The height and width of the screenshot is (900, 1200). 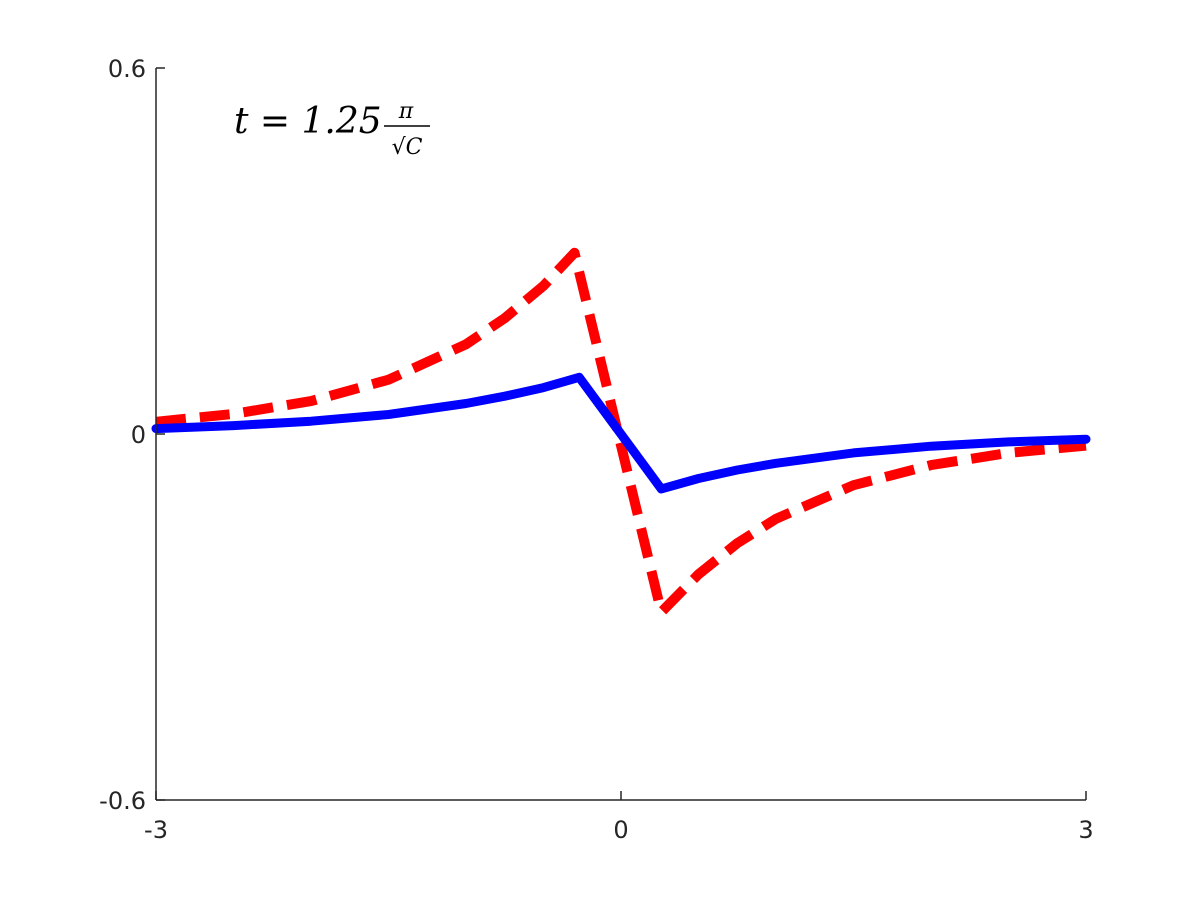 I want to click on y-tick-label: 0.6, so click(x=127, y=69).